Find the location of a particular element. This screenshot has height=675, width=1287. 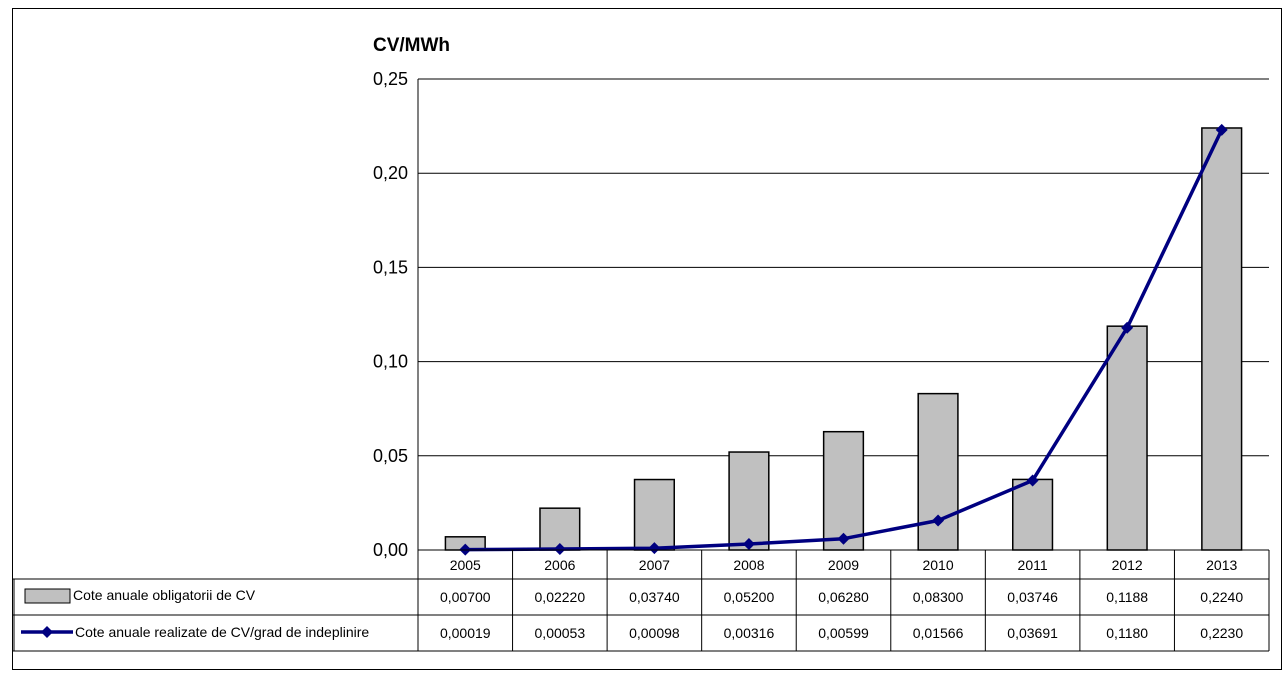

data-label: 0,03691 is located at coordinates (1032, 633).